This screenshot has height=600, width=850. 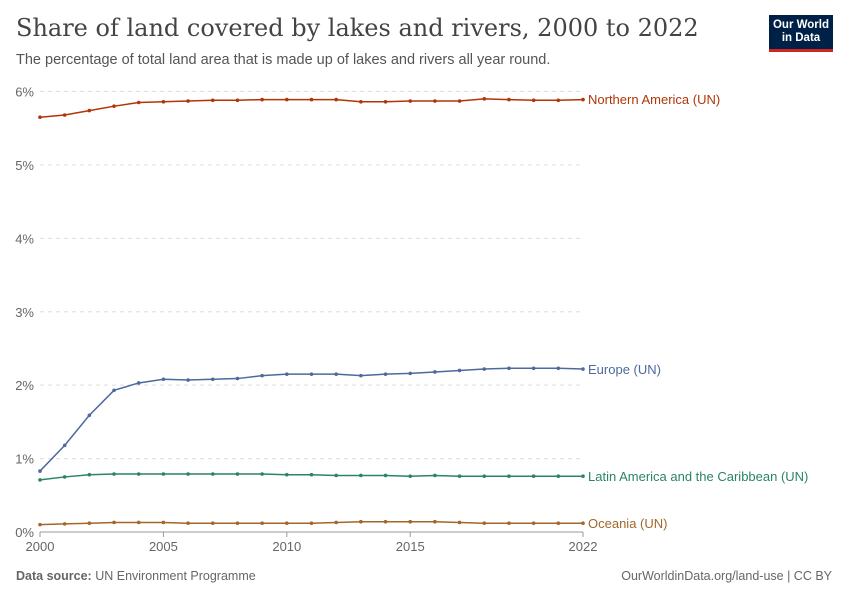 I want to click on y-tick-label: 6%, so click(x=24, y=92).